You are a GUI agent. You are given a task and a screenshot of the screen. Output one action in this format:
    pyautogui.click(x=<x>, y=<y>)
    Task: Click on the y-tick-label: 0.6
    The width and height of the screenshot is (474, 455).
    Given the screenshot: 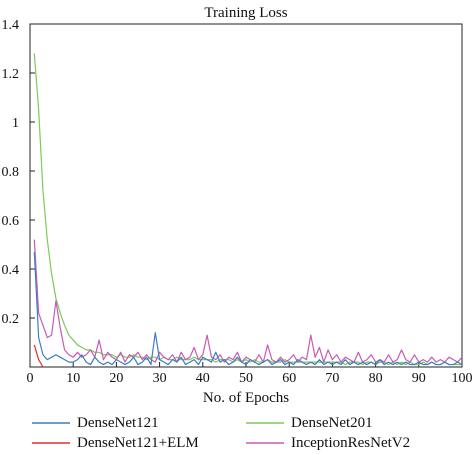 What is the action you would take?
    pyautogui.click(x=11, y=221)
    